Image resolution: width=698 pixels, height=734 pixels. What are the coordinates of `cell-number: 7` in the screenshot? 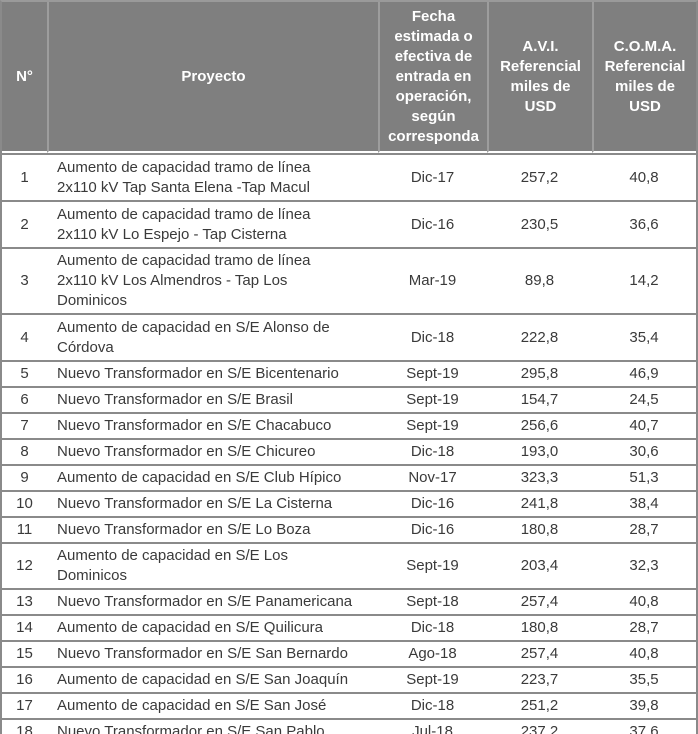 It's located at (24, 425).